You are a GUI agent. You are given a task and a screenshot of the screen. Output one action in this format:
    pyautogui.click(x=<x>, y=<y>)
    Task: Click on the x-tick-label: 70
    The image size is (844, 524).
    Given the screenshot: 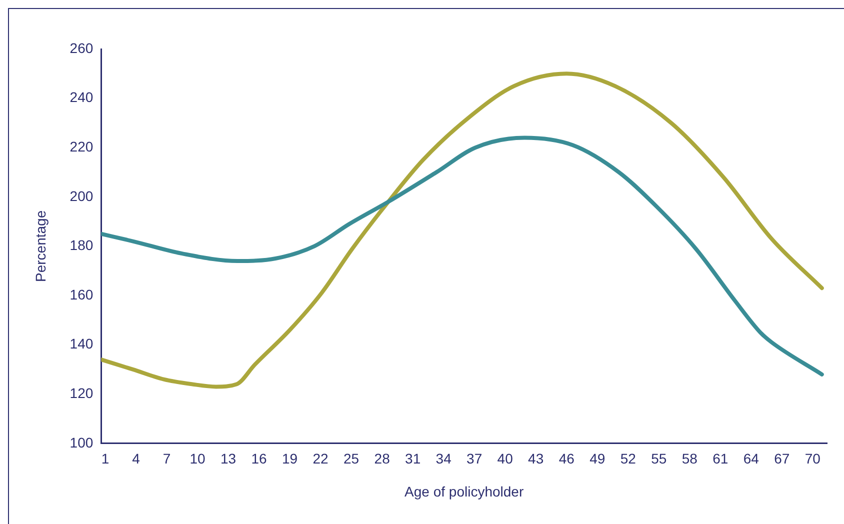 What is the action you would take?
    pyautogui.click(x=812, y=458)
    